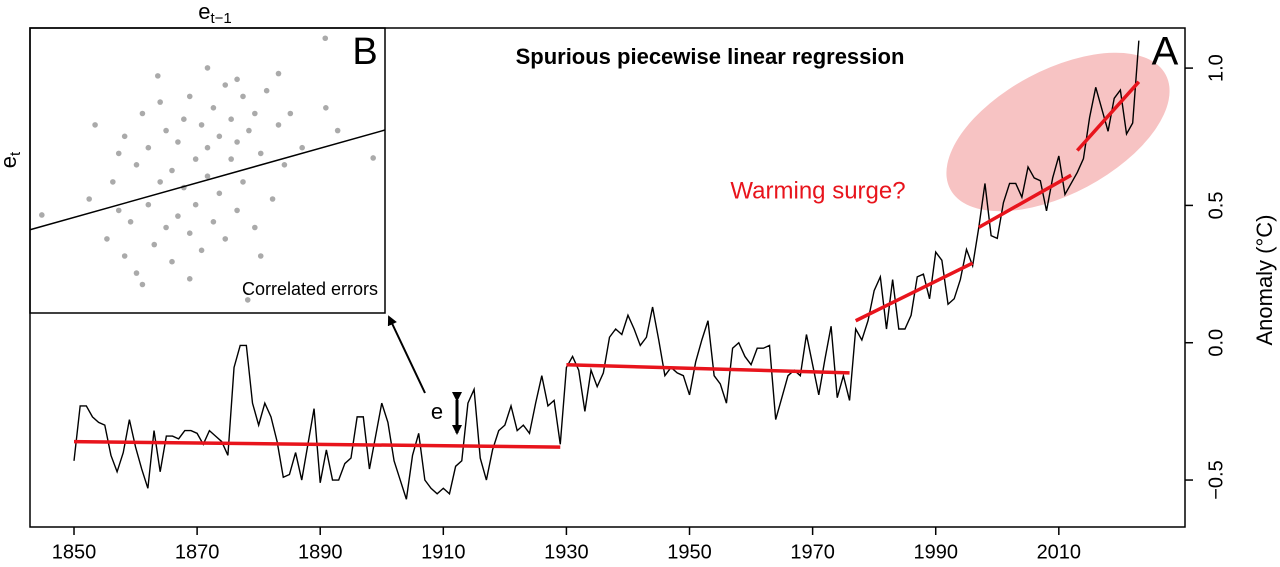  I want to click on annotation: Warming surge?, so click(817, 190).